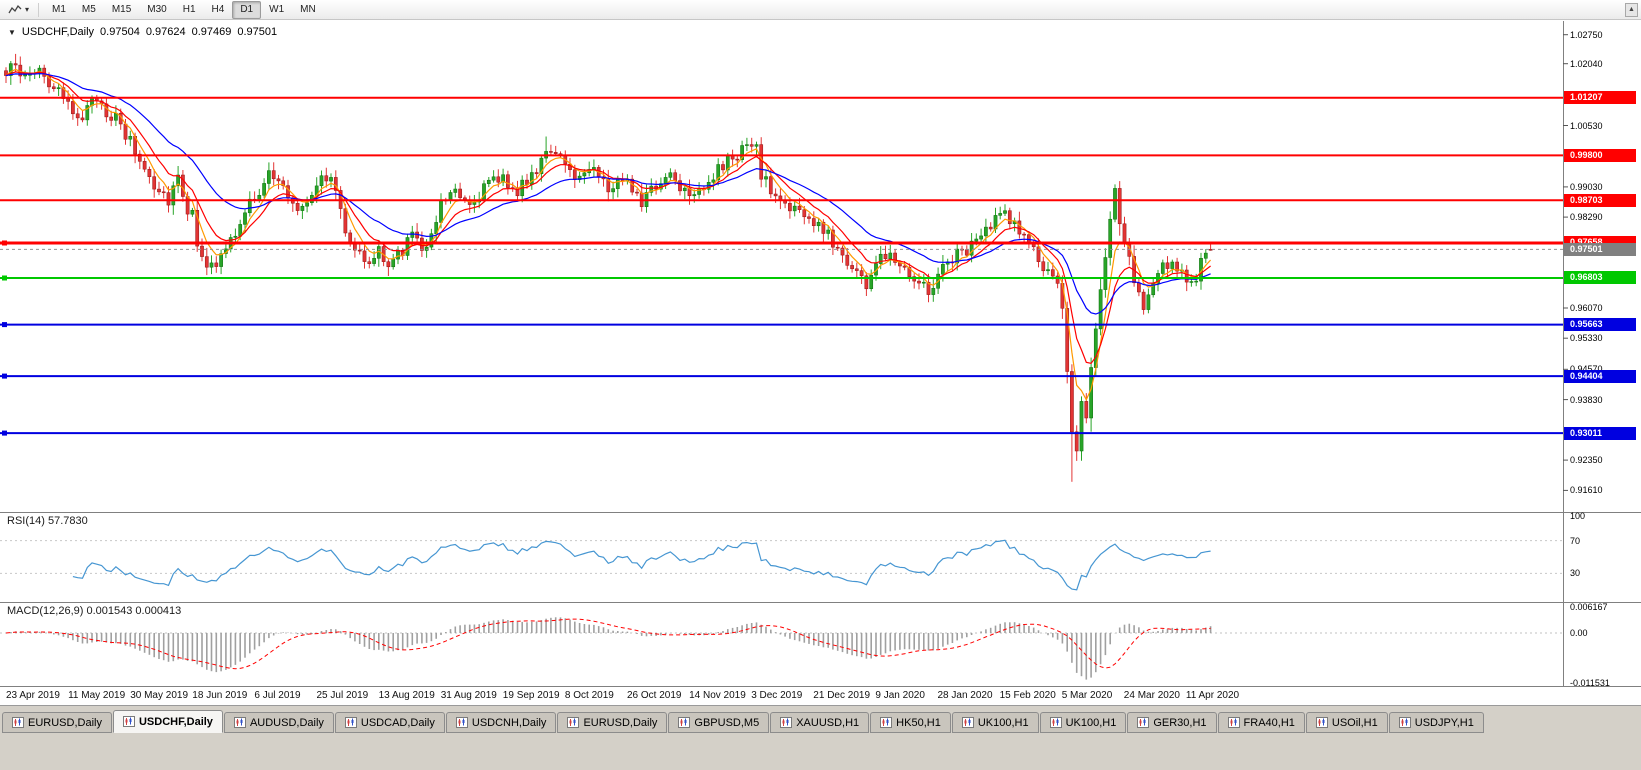 Image resolution: width=1641 pixels, height=770 pixels. I want to click on timeframe-button-m5: M5, so click(88, 9).